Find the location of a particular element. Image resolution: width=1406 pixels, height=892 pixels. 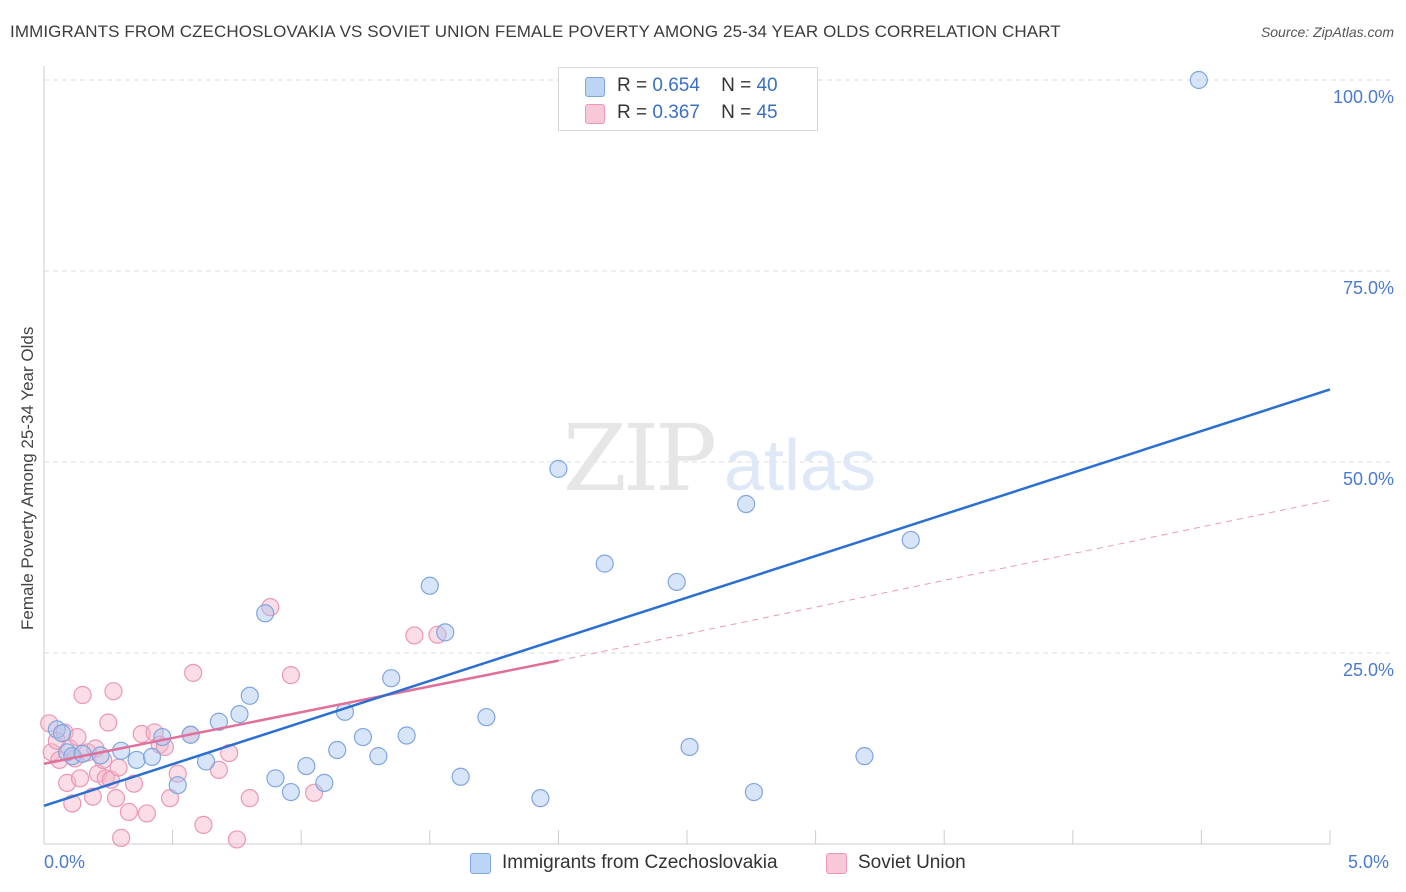

n-value: 45 is located at coordinates (767, 112).